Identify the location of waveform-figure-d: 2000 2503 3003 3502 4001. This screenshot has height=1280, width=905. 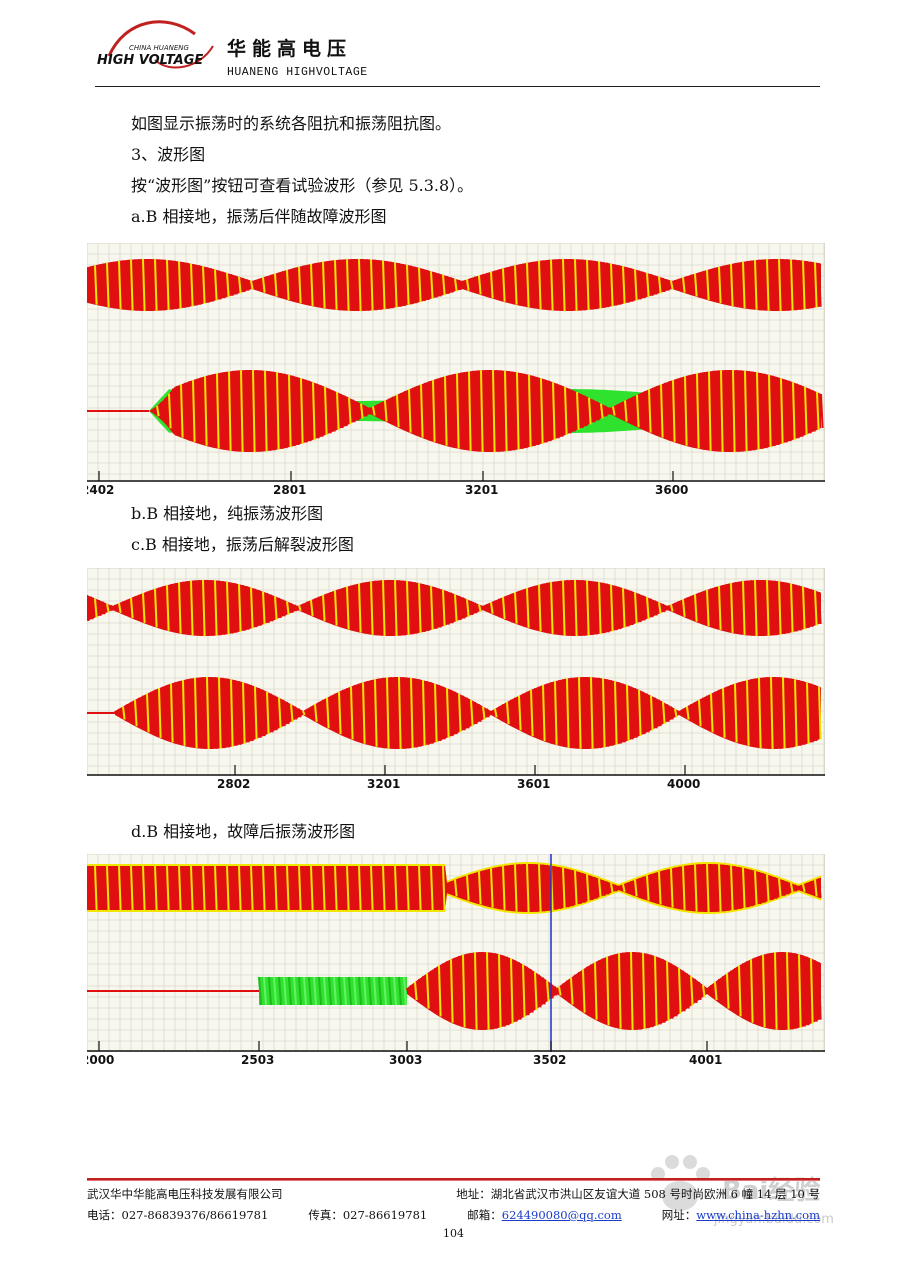
(456, 960).